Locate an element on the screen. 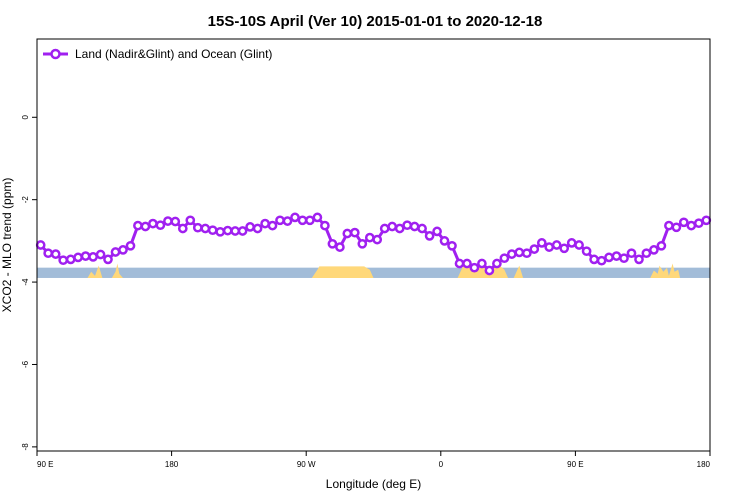 The image size is (750, 500). plot-area is located at coordinates (373, 245).